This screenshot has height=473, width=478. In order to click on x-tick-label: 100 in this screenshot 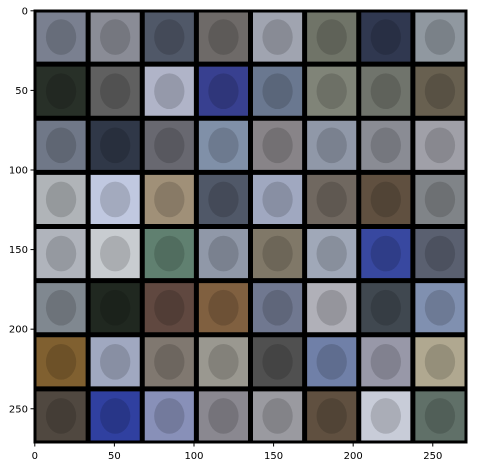, I will do `click(193, 456)`.